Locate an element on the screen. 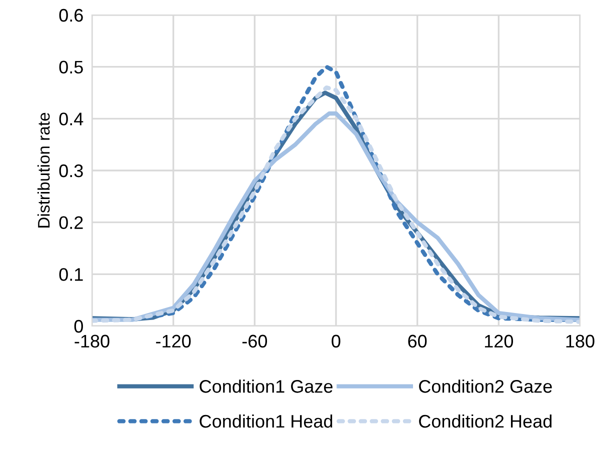  y-tick-label: 0.5 is located at coordinates (71, 67).